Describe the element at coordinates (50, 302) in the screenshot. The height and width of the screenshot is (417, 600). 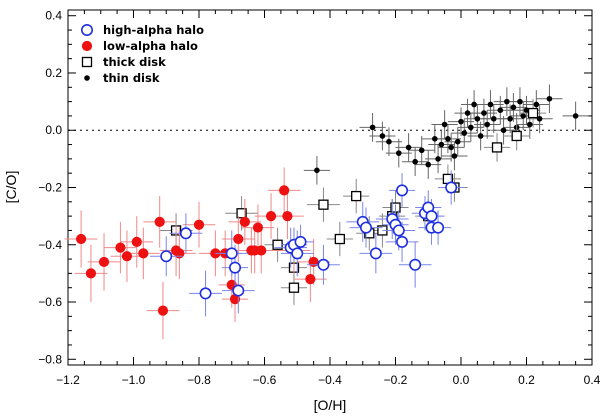
I see `y-tick-label: −0.6` at that location.